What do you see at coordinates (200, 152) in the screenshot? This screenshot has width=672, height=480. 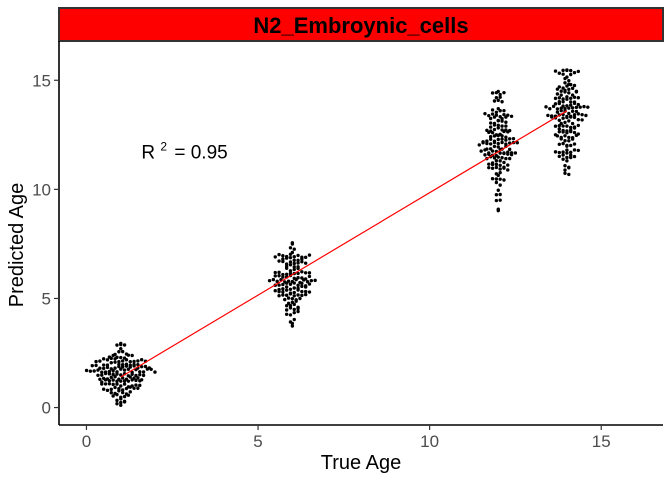 I see `r-squared-value: = 0.95` at bounding box center [200, 152].